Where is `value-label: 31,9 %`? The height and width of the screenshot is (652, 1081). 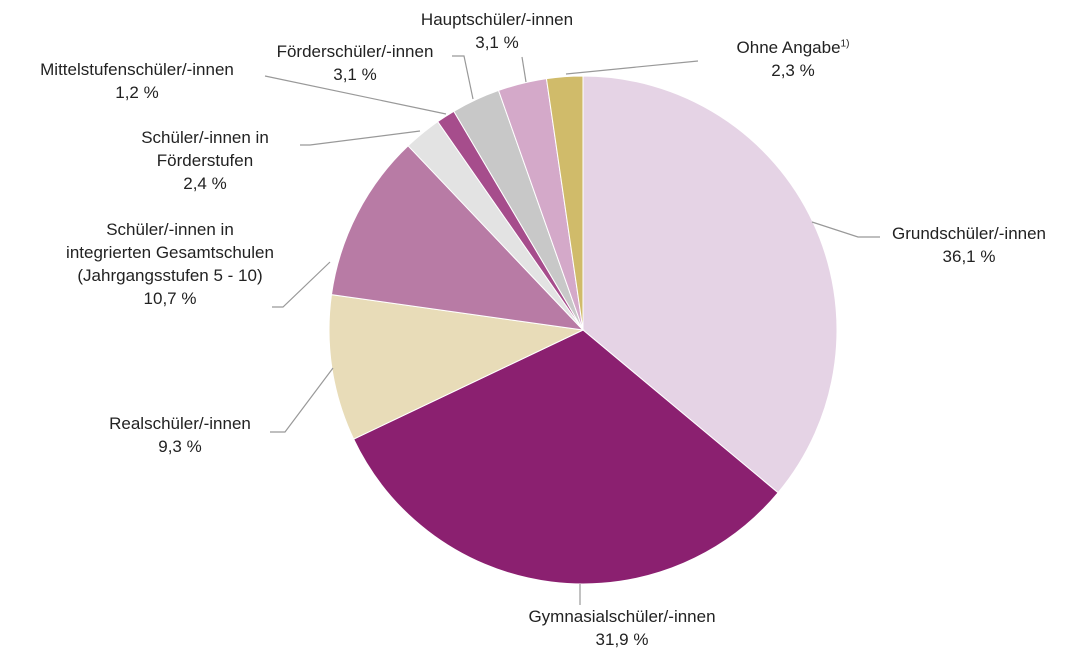
value-label: 31,9 % is located at coordinates (622, 639).